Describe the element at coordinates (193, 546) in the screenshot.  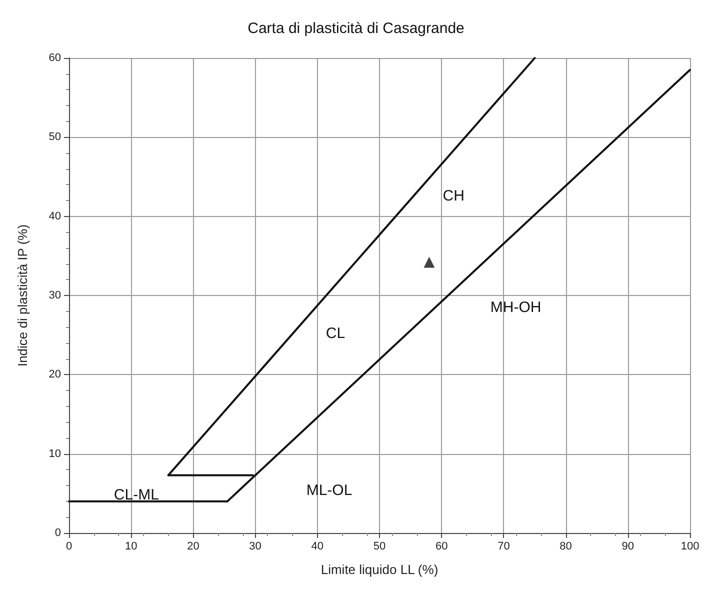
I see `x-tick-label: 20` at that location.